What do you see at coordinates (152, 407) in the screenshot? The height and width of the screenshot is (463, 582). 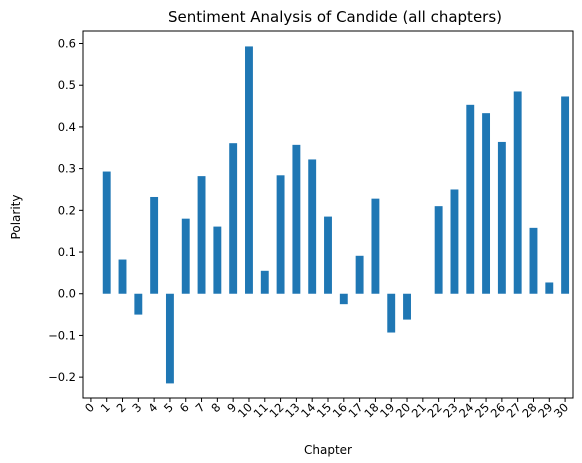 I see `x-tick-label: 4` at bounding box center [152, 407].